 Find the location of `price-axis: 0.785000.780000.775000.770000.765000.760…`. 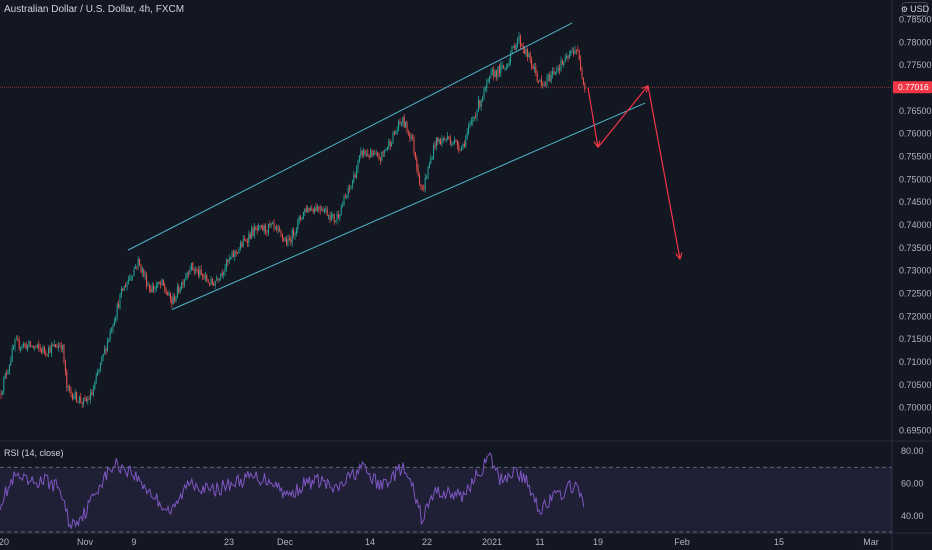

price-axis: 0.785000.780000.775000.770000.765000.760… is located at coordinates (912, 267).